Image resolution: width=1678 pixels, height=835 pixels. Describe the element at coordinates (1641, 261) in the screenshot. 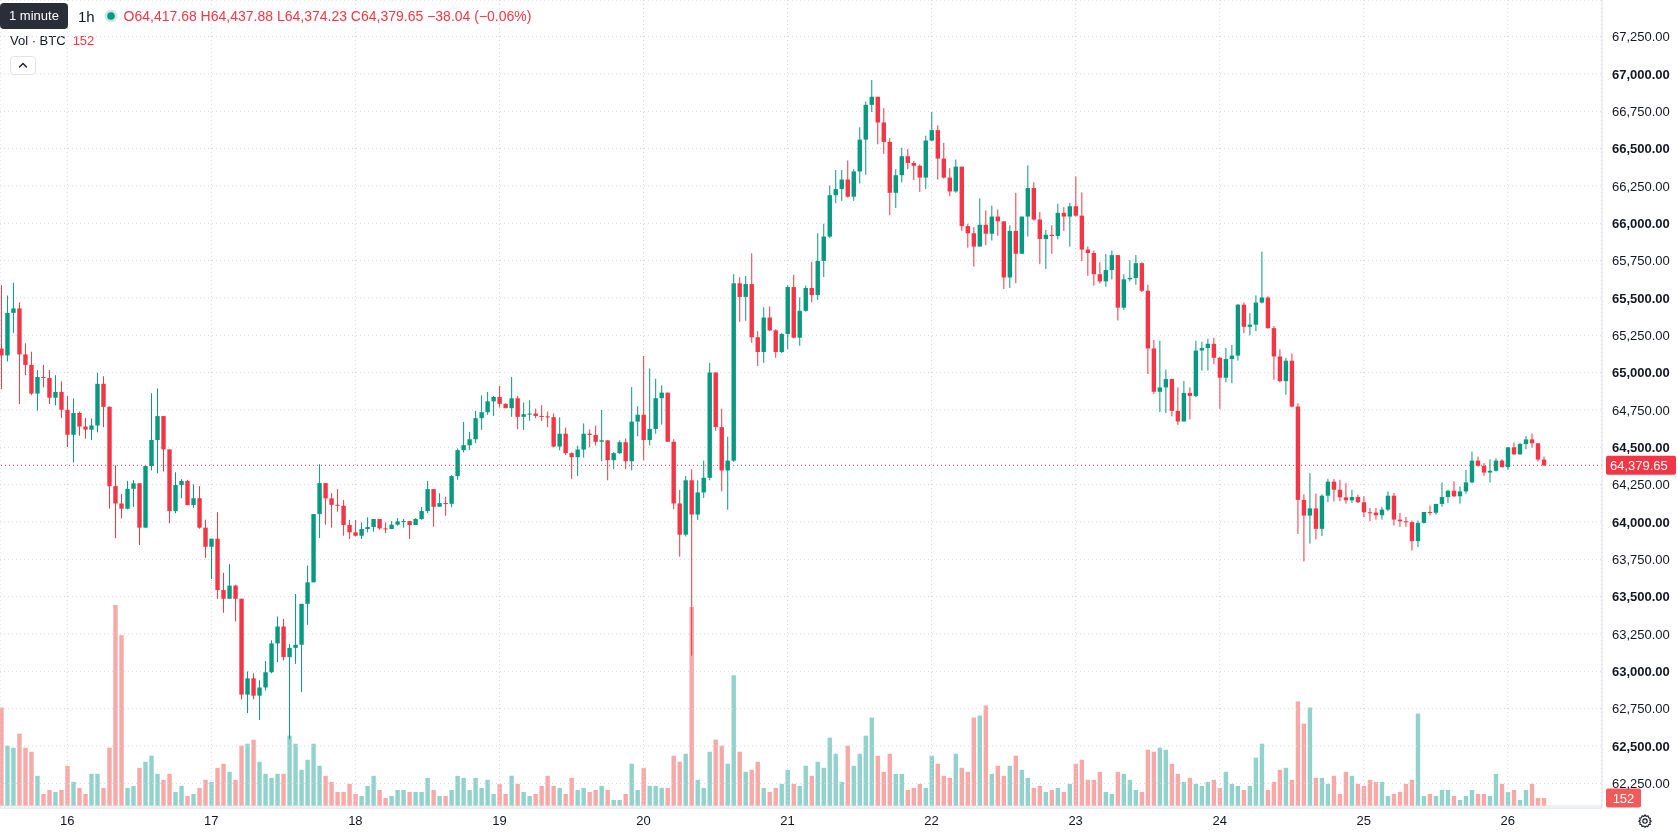

I see `y-tick-label: 65,750.00` at that location.